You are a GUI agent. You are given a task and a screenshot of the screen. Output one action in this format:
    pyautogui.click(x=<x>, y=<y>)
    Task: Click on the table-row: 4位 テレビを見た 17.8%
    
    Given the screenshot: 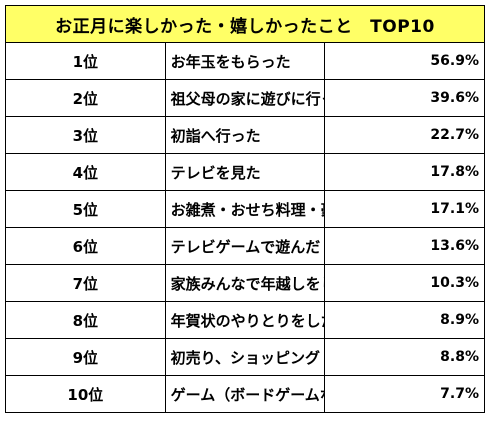 What is the action you would take?
    pyautogui.click(x=245, y=172)
    